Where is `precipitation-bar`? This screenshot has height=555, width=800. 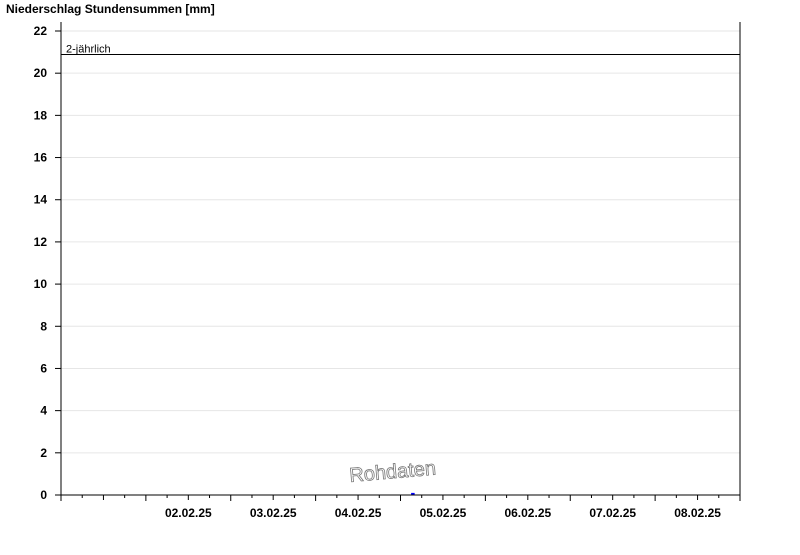
precipitation-bar is located at coordinates (413, 493).